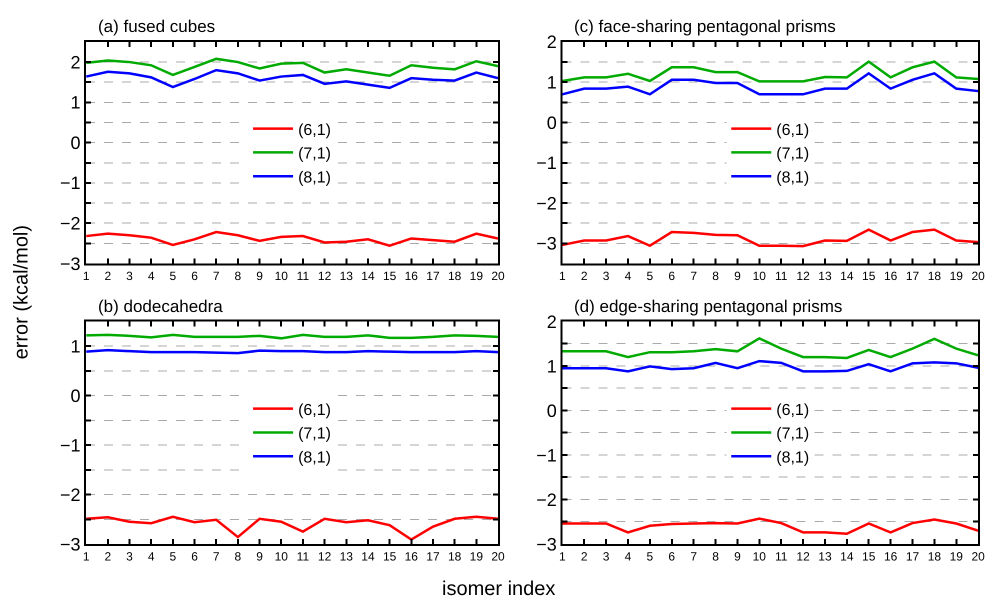 This screenshot has width=1000, height=613. What do you see at coordinates (157, 26) in the screenshot?
I see `chart-title: (a) fused cubes` at bounding box center [157, 26].